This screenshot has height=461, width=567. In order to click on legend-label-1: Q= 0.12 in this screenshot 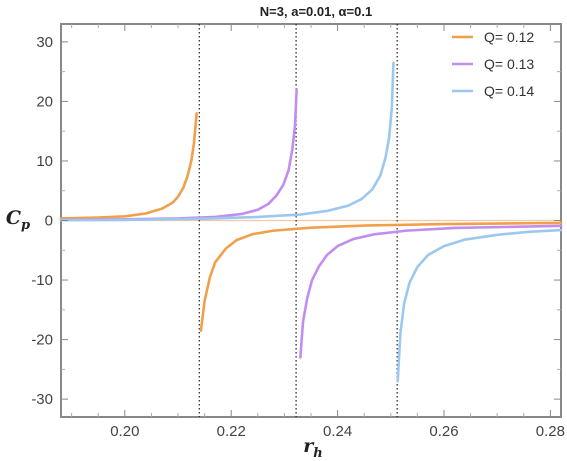, I will do `click(509, 37)`.